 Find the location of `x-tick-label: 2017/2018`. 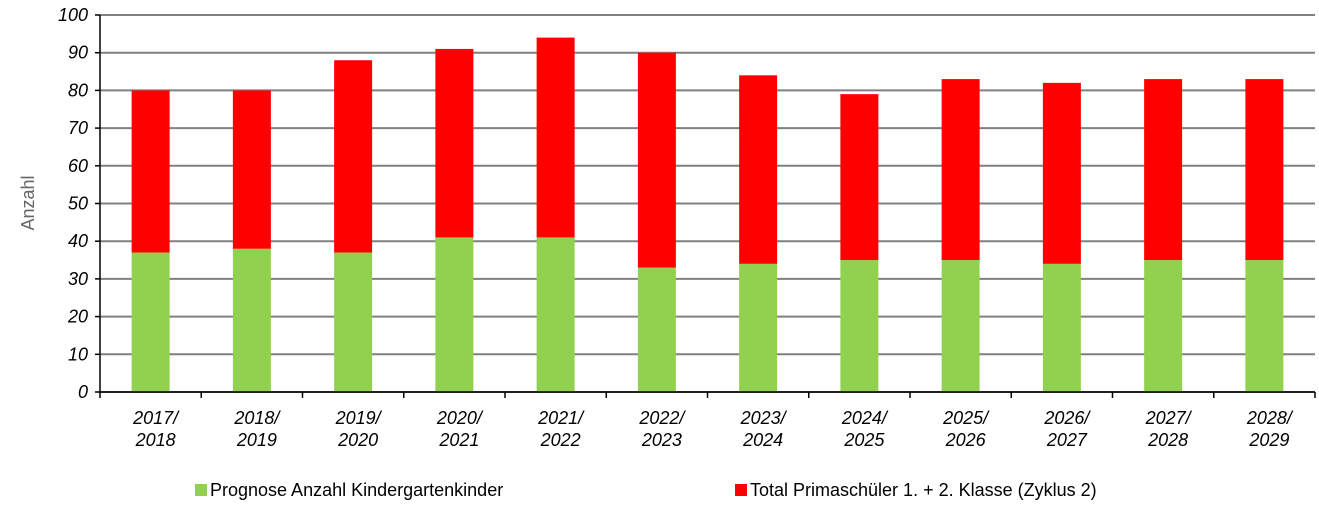

x-tick-label: 2017/2018 is located at coordinates (156, 429).